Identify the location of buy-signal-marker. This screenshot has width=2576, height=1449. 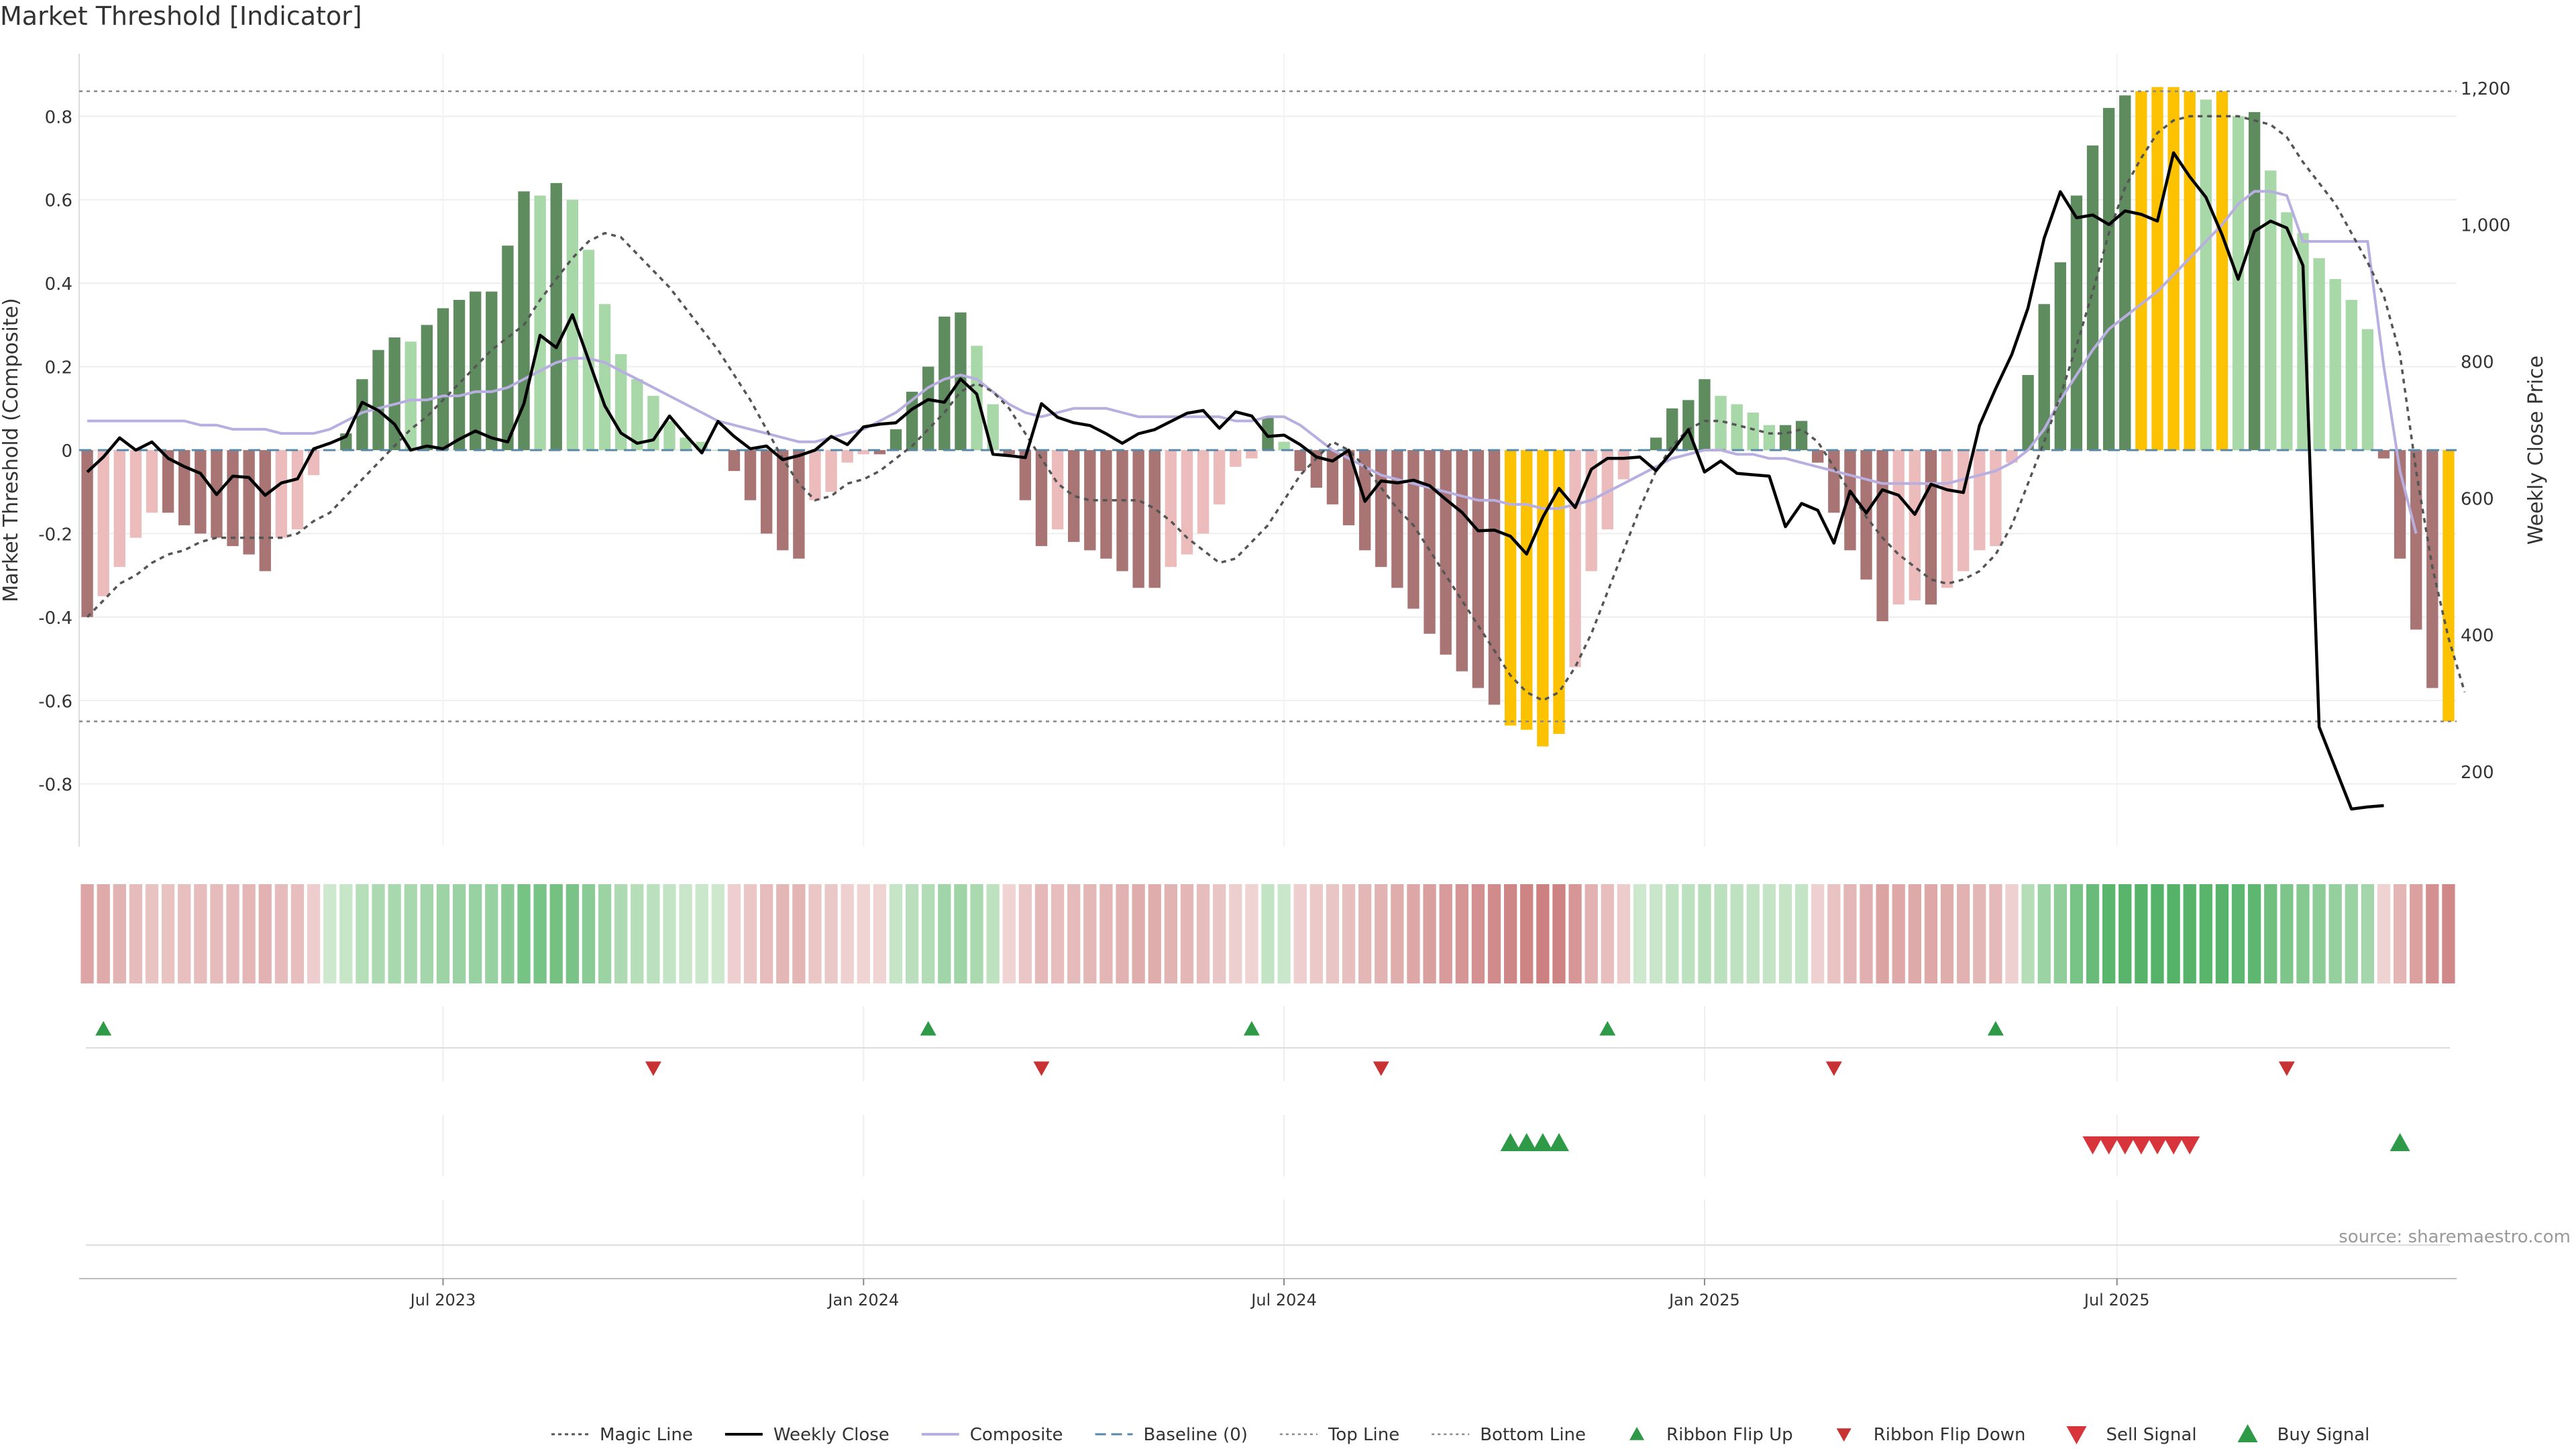
(2400, 1142).